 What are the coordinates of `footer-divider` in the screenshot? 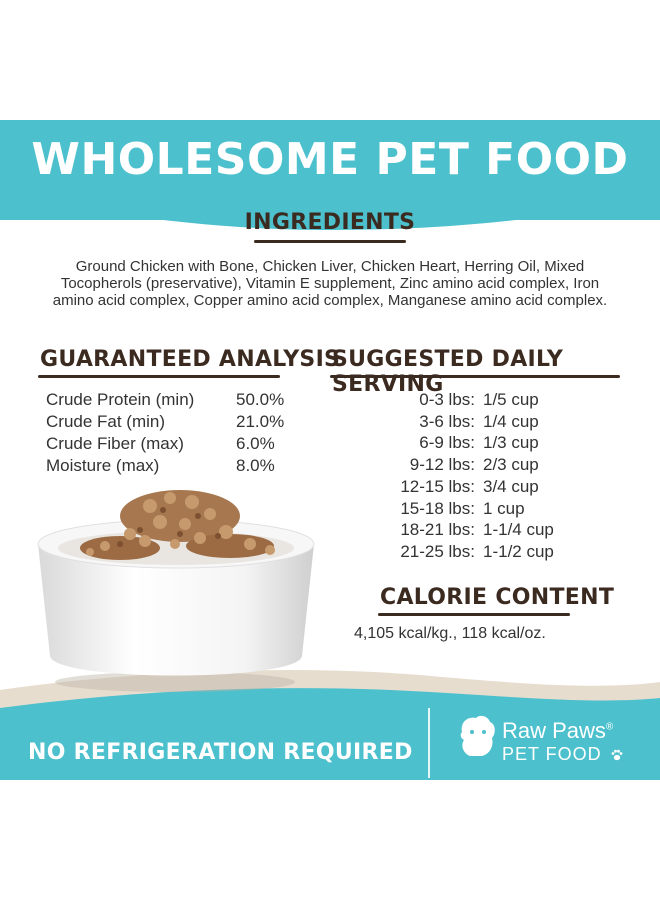 It's located at (429, 743).